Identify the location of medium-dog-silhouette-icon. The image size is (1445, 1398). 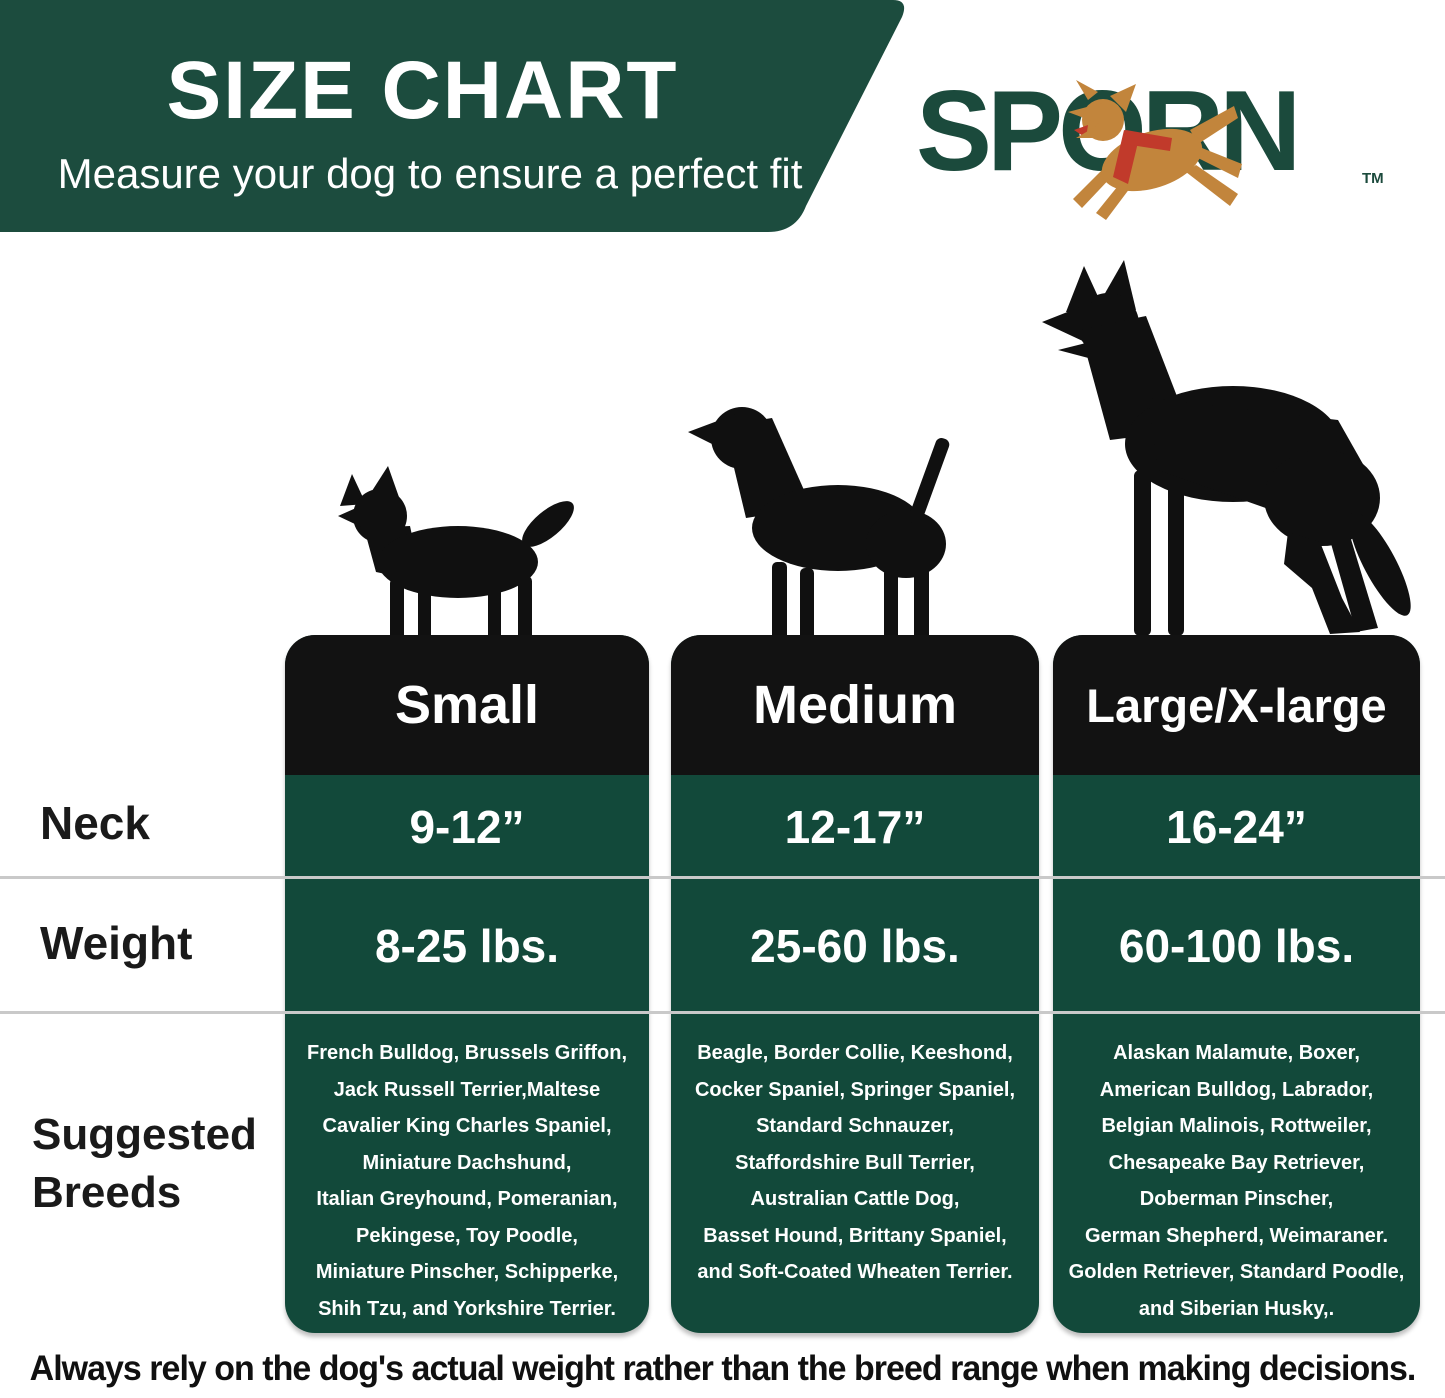
(819, 523).